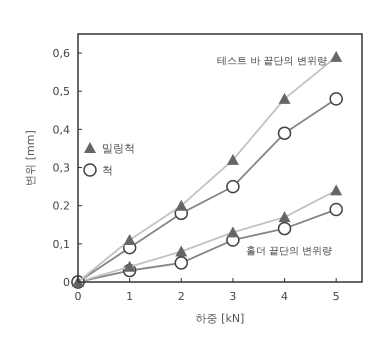 This screenshot has width=391, height=348. What do you see at coordinates (107, 170) in the screenshot?
I see `legend-label: 척` at bounding box center [107, 170].